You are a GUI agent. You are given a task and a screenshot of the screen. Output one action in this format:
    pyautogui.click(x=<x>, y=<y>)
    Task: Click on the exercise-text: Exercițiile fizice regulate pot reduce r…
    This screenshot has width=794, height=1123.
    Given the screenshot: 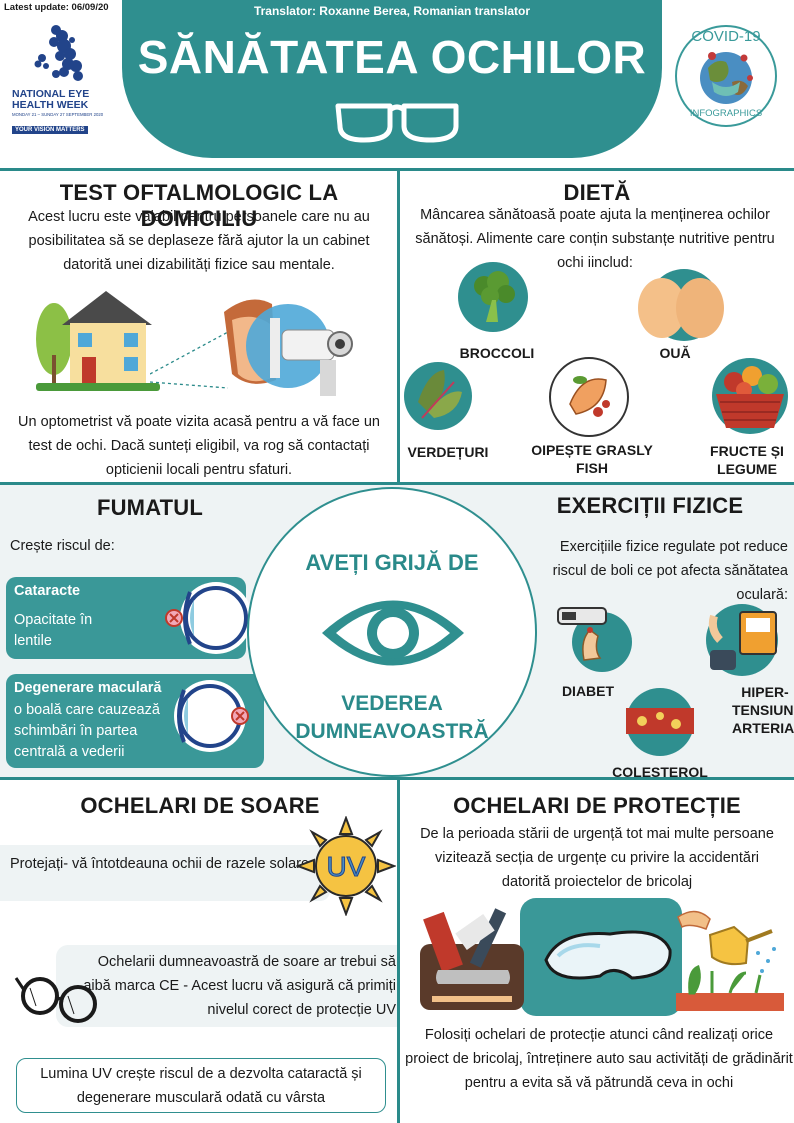 What is the action you would take?
    pyautogui.click(x=670, y=571)
    